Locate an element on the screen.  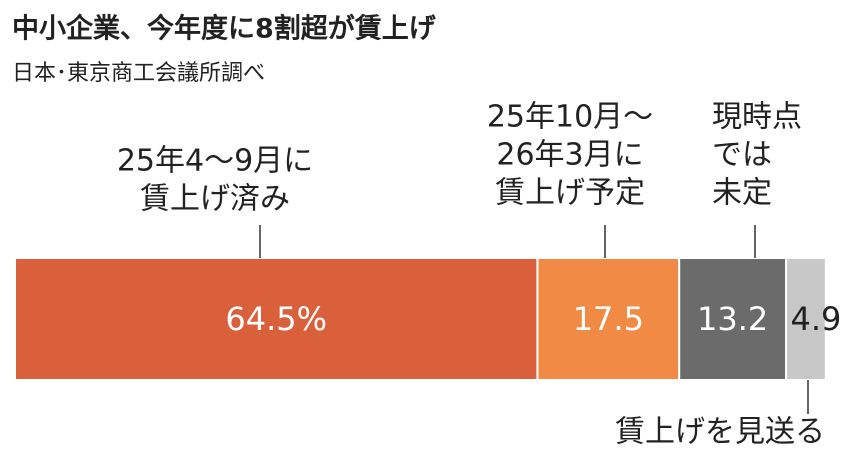
segment-label: 26年3月に is located at coordinates (569, 155).